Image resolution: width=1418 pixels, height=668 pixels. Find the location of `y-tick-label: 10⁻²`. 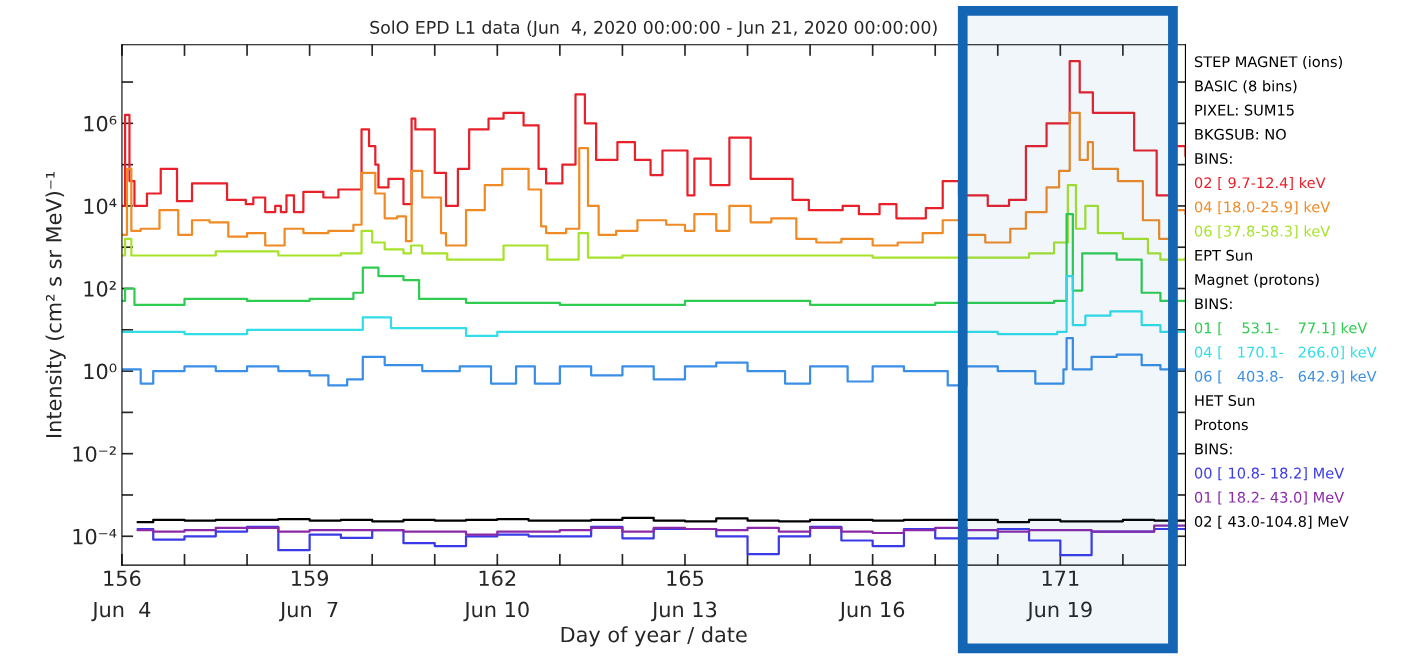

y-tick-label: 10⁻² is located at coordinates (94, 454).